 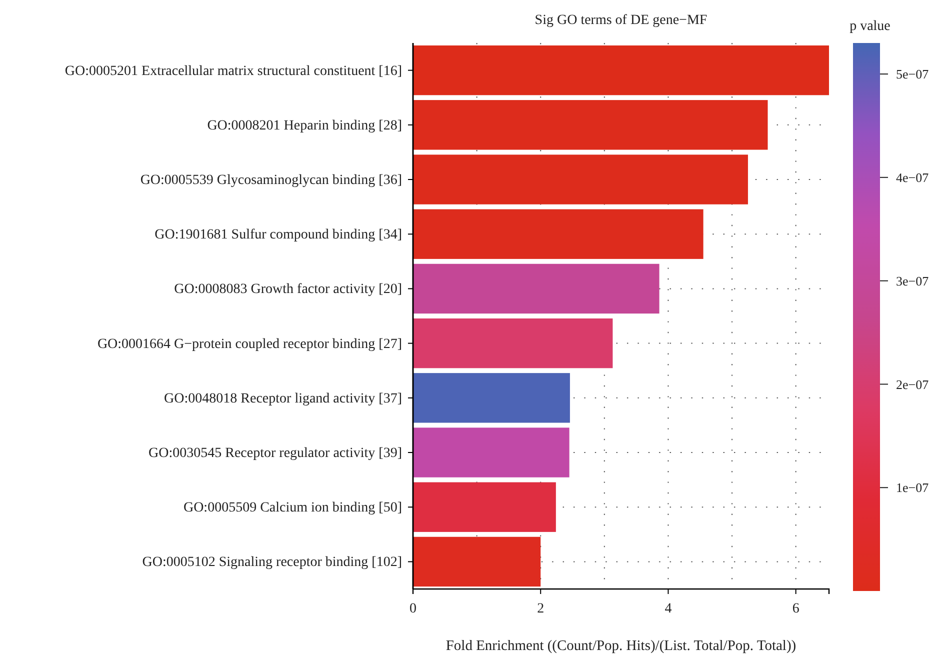 What do you see at coordinates (233, 71) in the screenshot?
I see `y-tick-label: GO:0005201 Extracellular matrix structural constituent [16]` at bounding box center [233, 71].